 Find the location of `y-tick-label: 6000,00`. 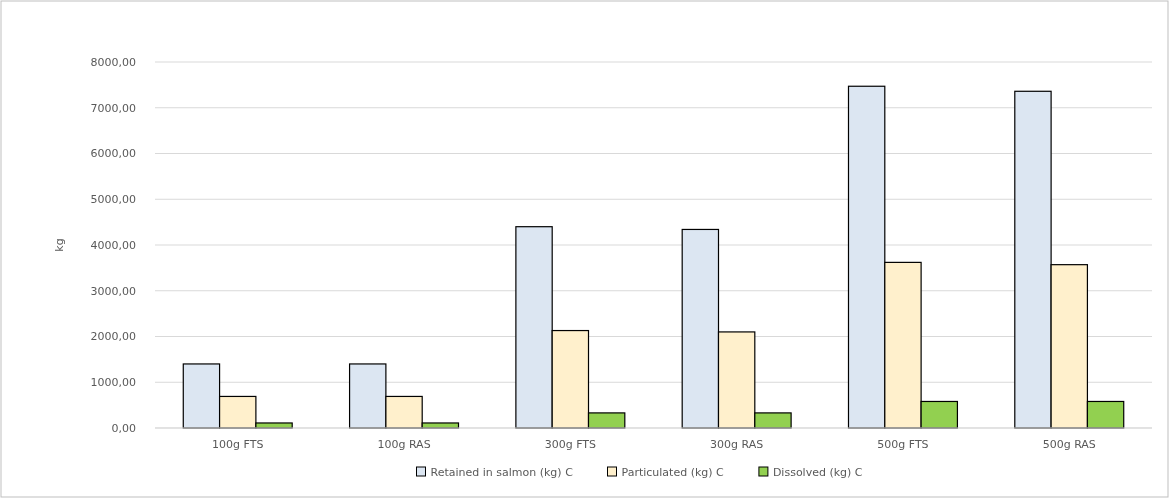

y-tick-label: 6000,00 is located at coordinates (113, 154).